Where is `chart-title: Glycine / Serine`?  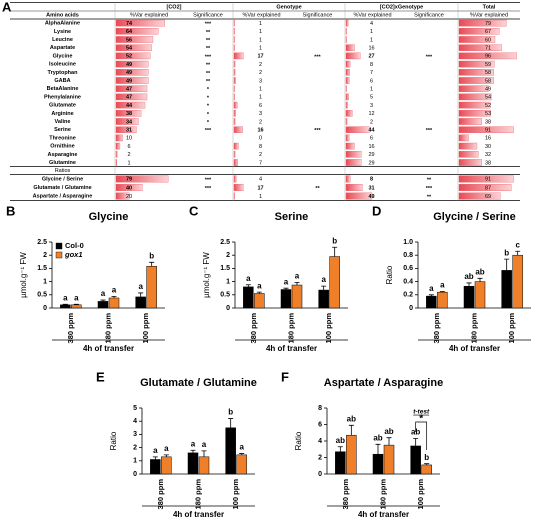
chart-title: Glycine / Serine is located at coordinates (474, 217).